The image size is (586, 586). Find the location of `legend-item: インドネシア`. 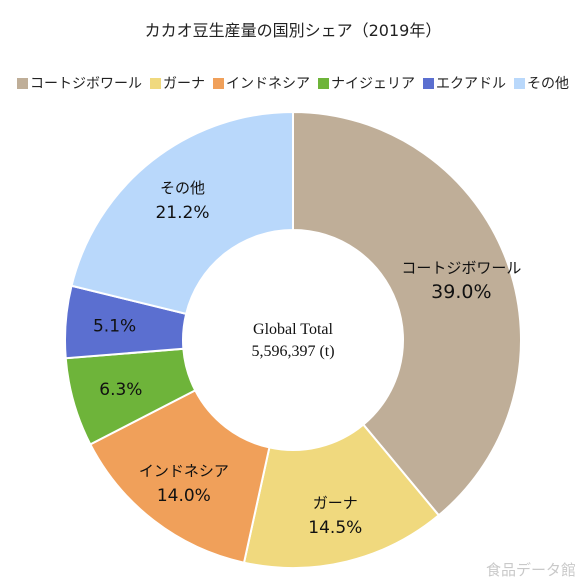

legend-item: インドネシア is located at coordinates (261, 83).